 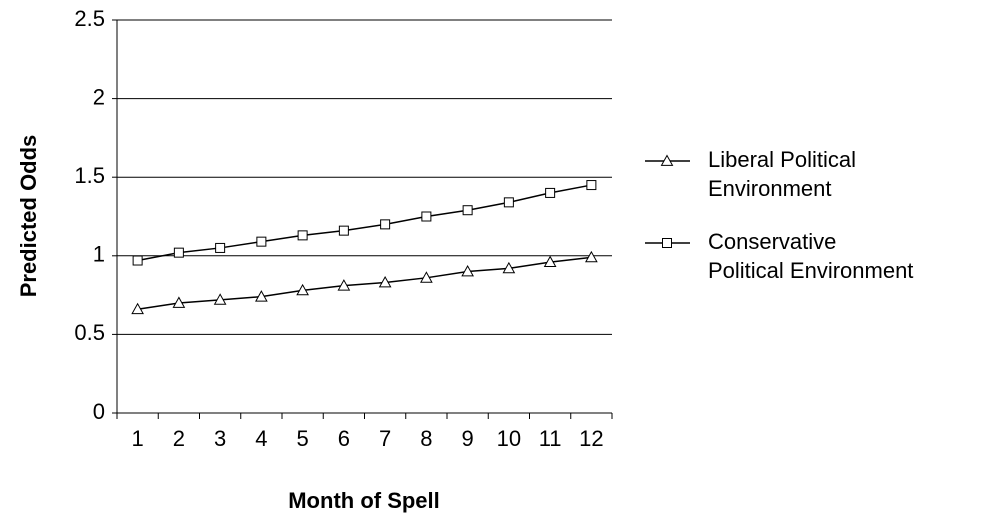 What do you see at coordinates (28, 216) in the screenshot?
I see `y-axis-title: Predicted Odds` at bounding box center [28, 216].